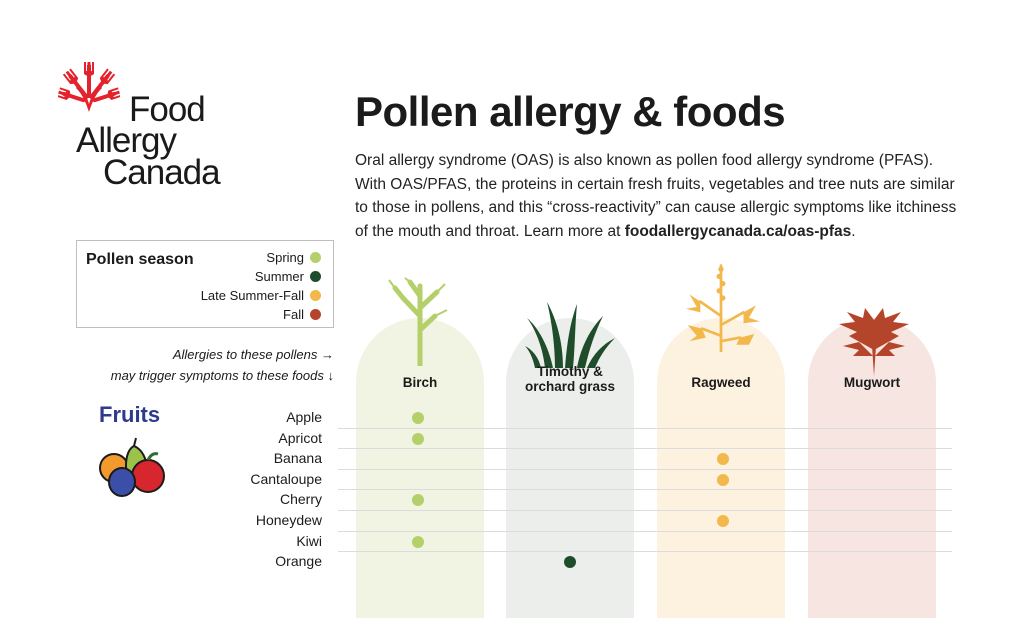 Image resolution: width=1024 pixels, height=618 pixels. What do you see at coordinates (418, 321) in the screenshot?
I see `birch-icon` at bounding box center [418, 321].